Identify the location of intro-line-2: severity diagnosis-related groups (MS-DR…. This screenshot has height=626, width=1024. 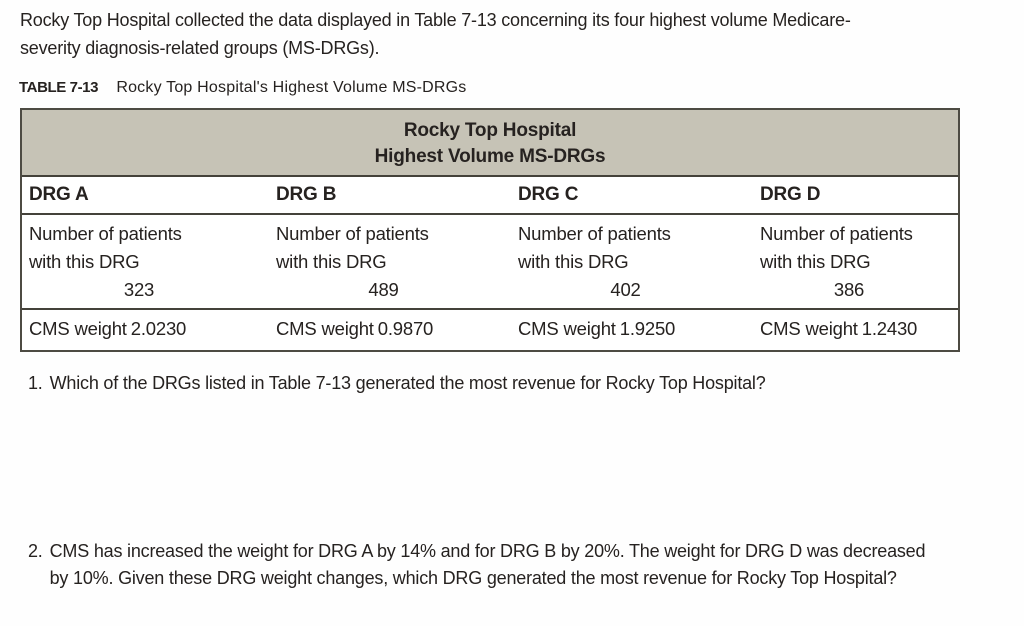
(200, 48).